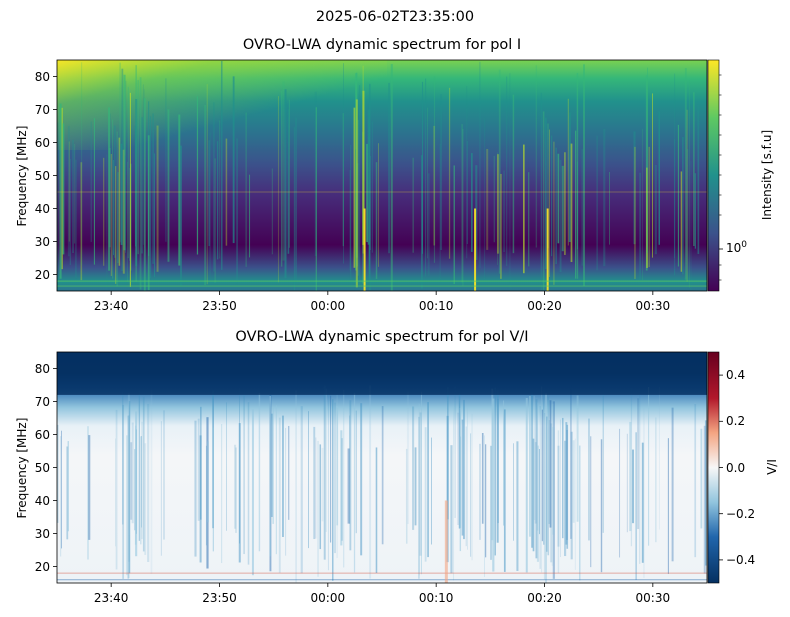 The height and width of the screenshot is (617, 790). Describe the element at coordinates (544, 306) in the screenshot. I see `top-xtick-label: 00:20` at that location.